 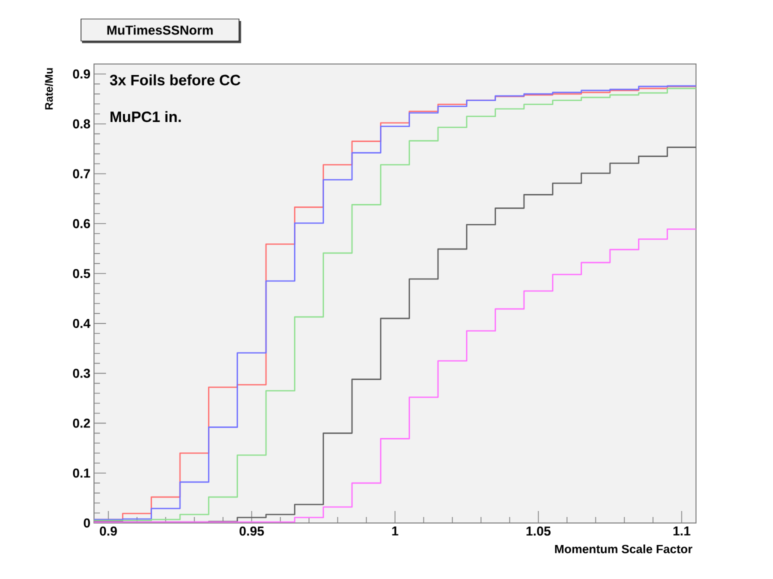 What do you see at coordinates (160, 30) in the screenshot?
I see `chart-title: MuTimesSSNorm` at bounding box center [160, 30].